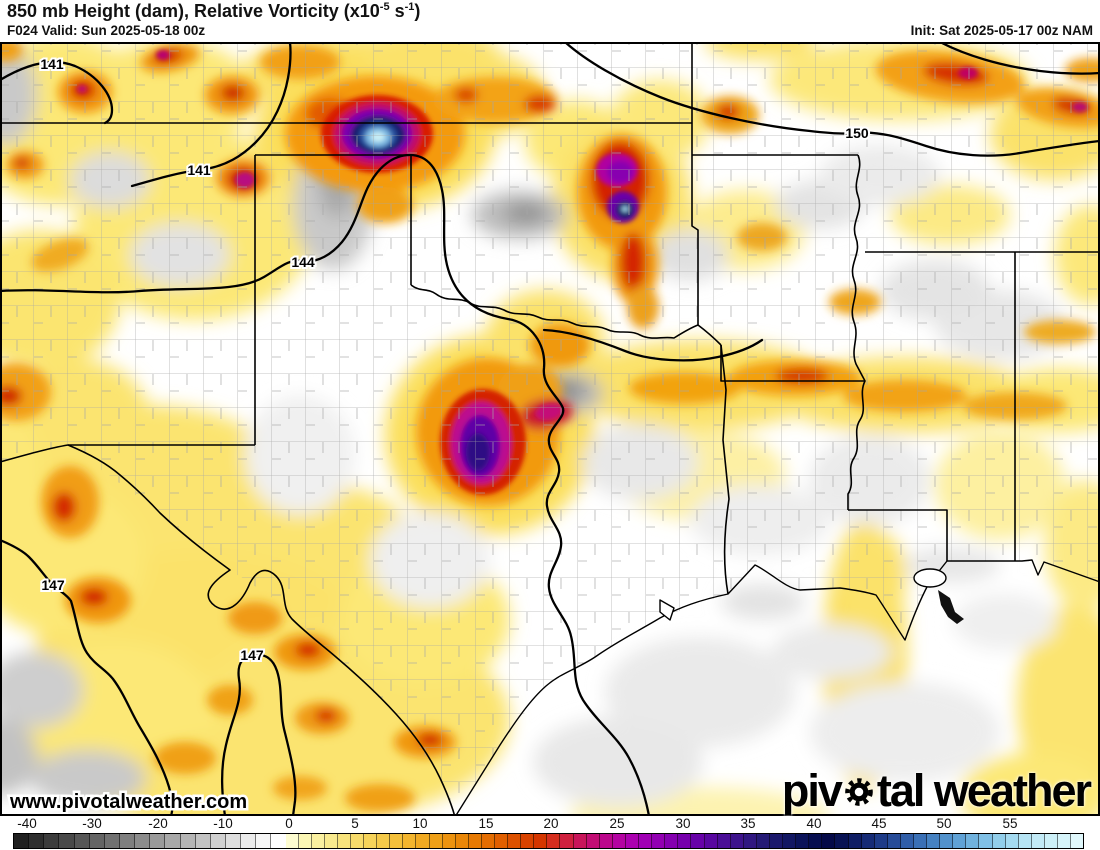 Image resolution: width=1100 pixels, height=850 pixels. I want to click on contour-label: 150, so click(857, 133).